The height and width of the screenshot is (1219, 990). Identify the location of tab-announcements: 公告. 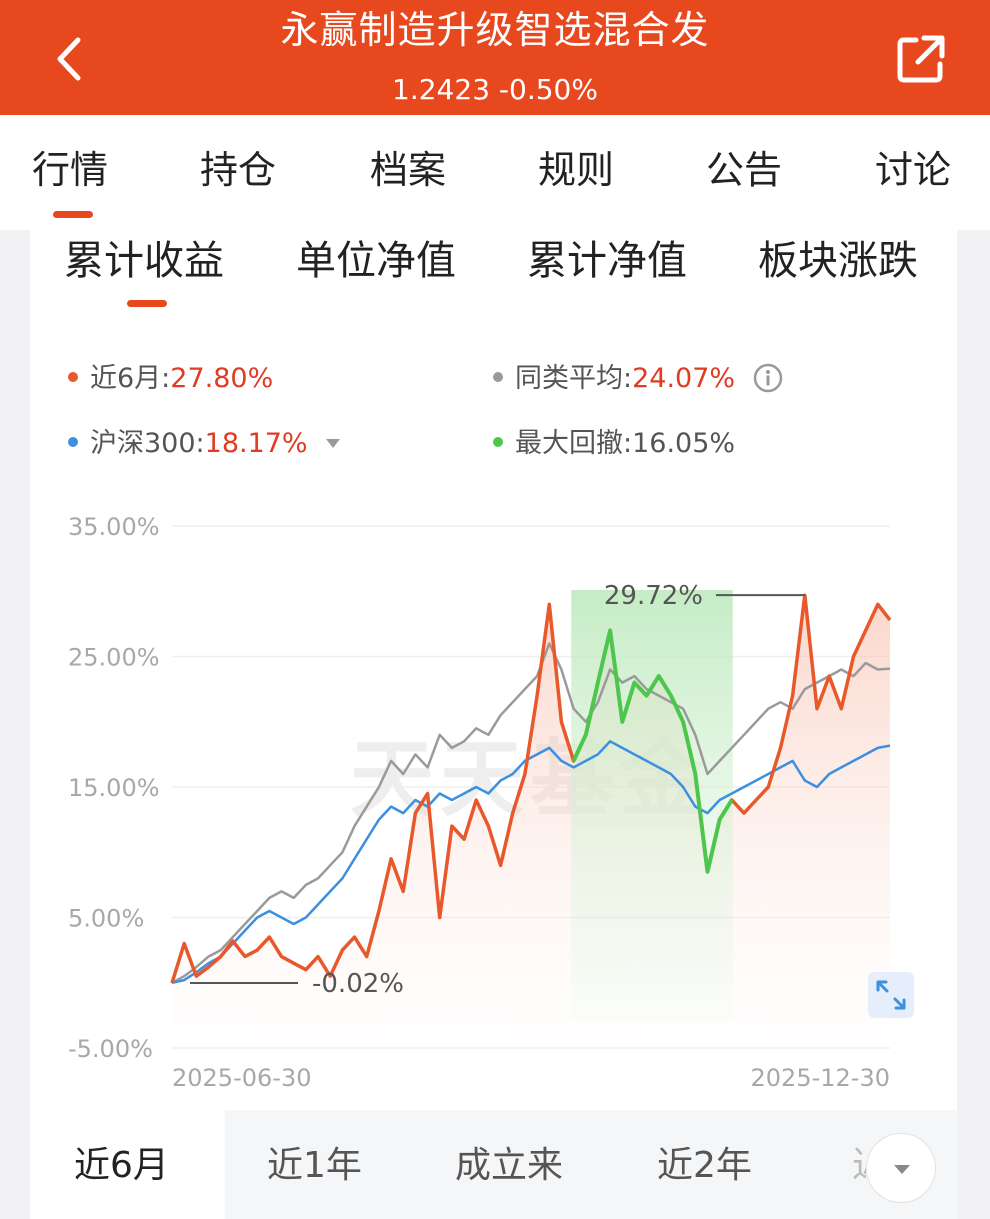
(744, 170).